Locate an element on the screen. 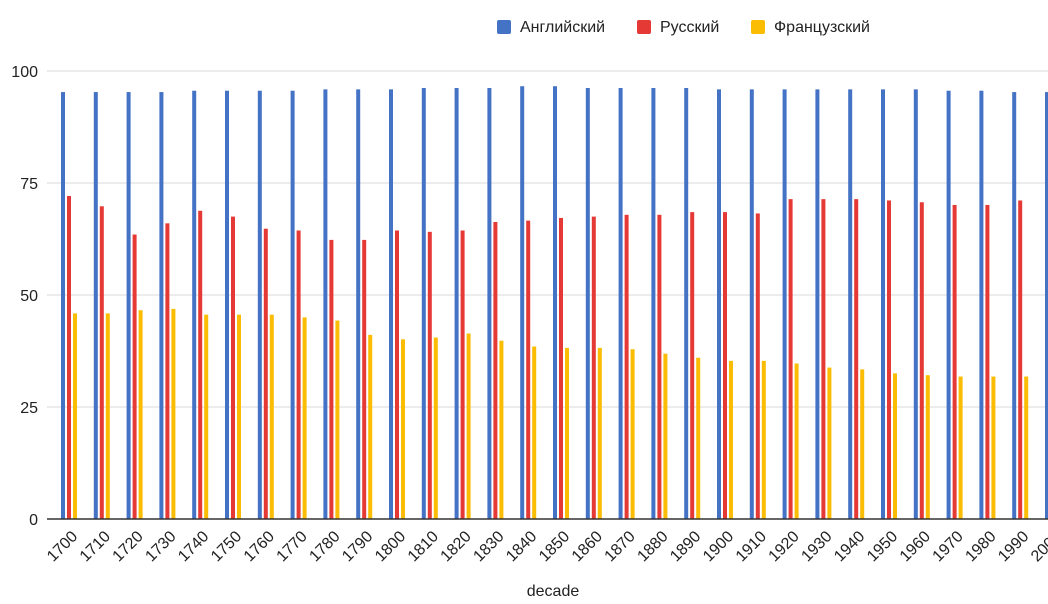 This screenshot has width=1048, height=604. x-axis-title: decade is located at coordinates (553, 591).